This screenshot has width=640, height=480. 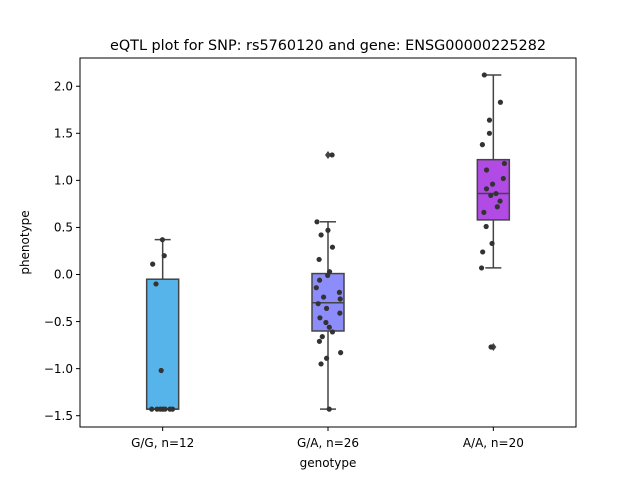 What do you see at coordinates (328, 463) in the screenshot?
I see `x-axis-label: genotype` at bounding box center [328, 463].